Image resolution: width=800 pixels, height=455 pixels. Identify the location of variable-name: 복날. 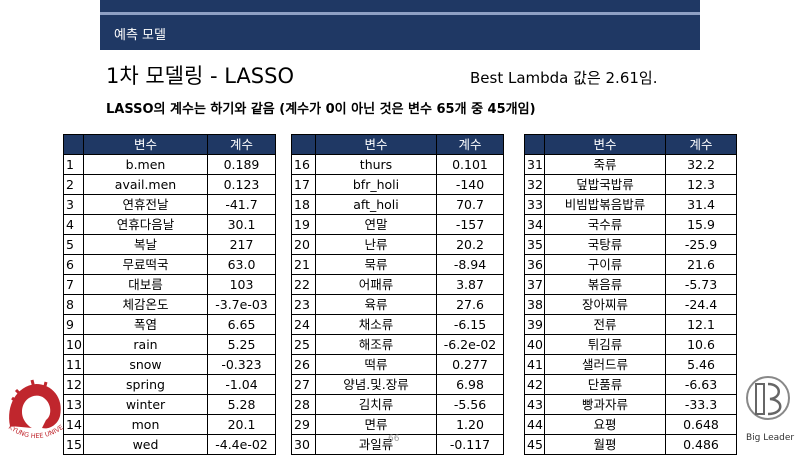
(145, 244).